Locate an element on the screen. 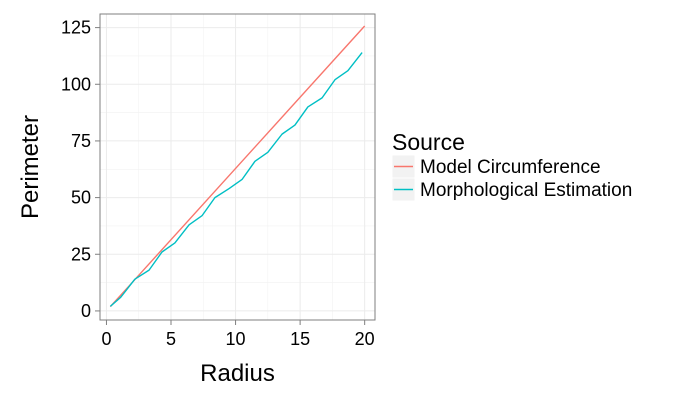 Image resolution: width=700 pixels, height=400 pixels. legend-label-model-circumference: Model Circumference is located at coordinates (510, 167).